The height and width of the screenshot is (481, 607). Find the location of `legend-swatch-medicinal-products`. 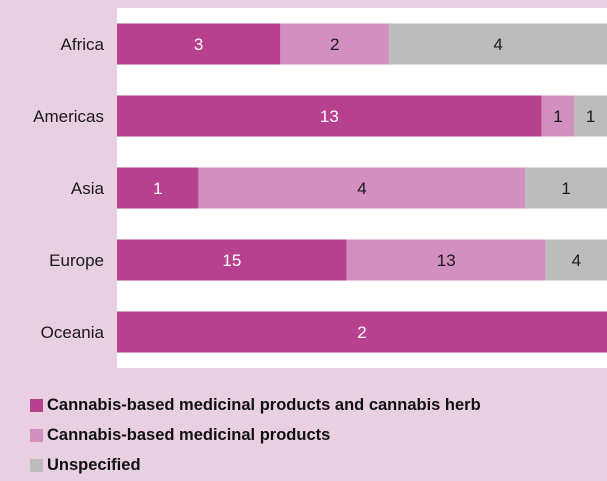

legend-swatch-medicinal-products is located at coordinates (36, 435).